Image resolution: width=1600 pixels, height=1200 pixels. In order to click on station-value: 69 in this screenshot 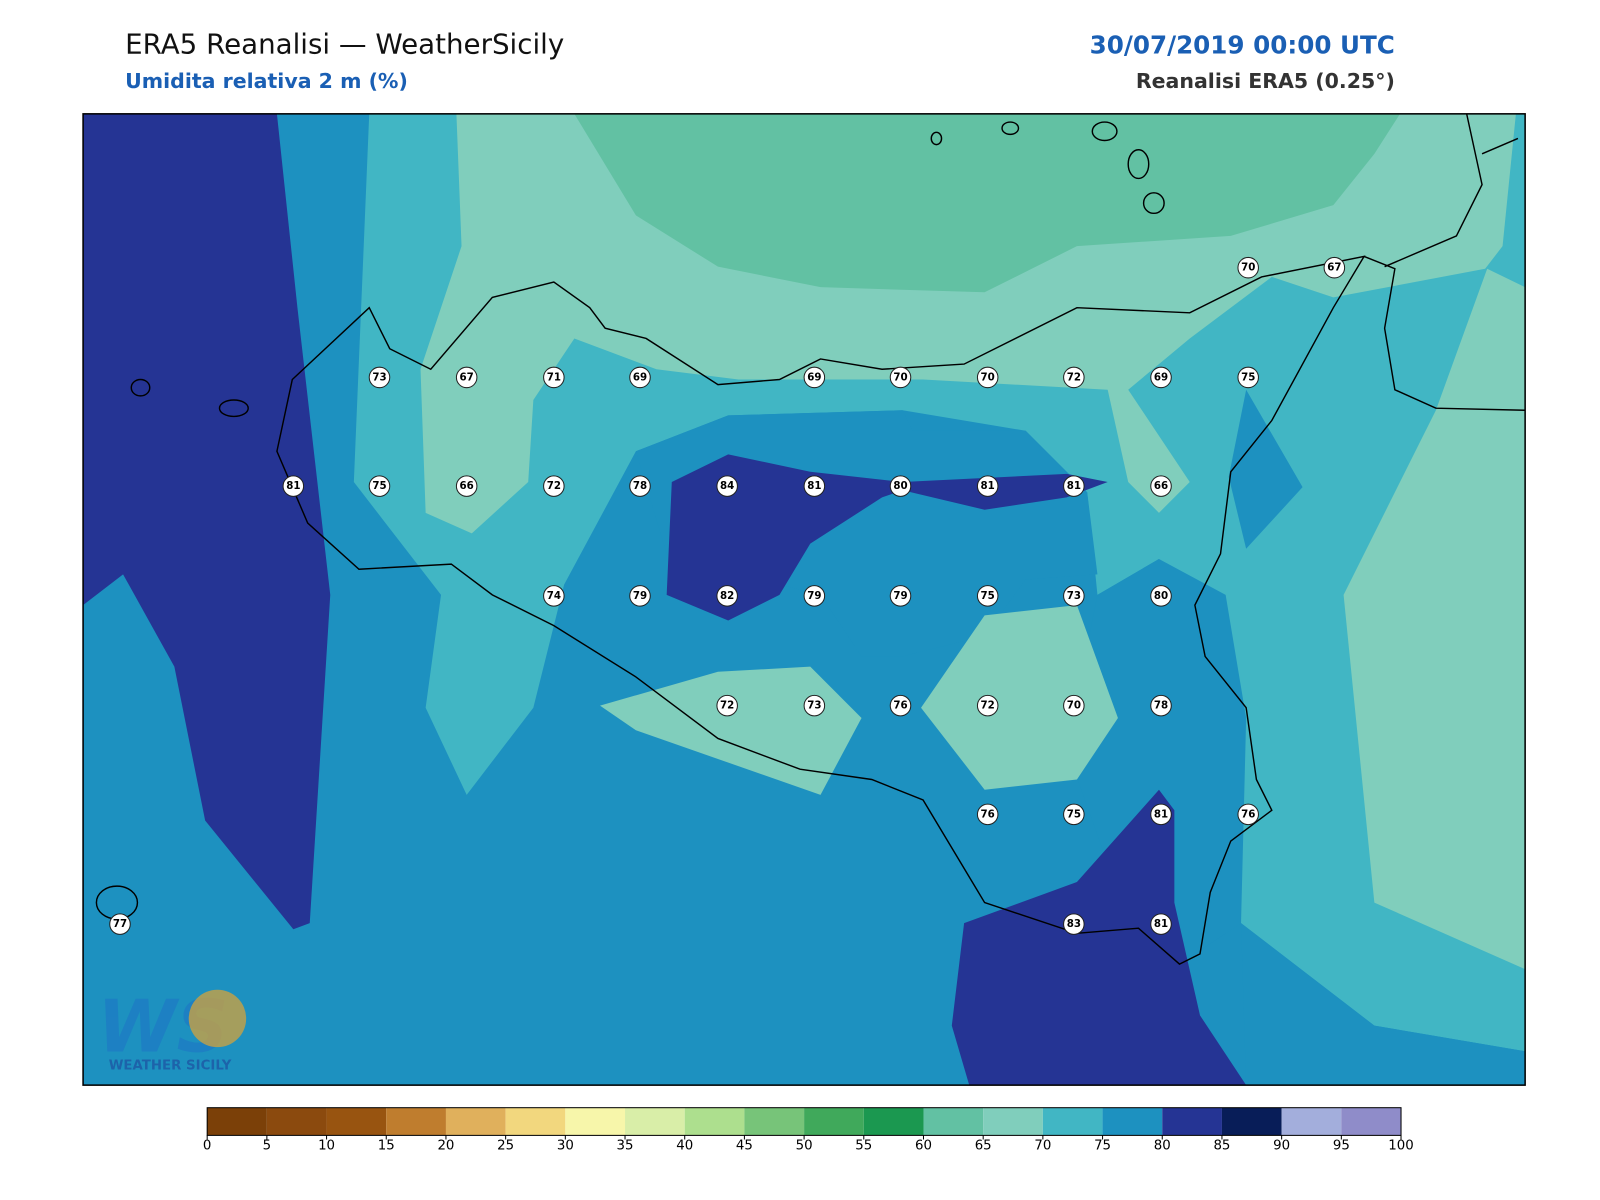, I will do `click(1161, 377)`.